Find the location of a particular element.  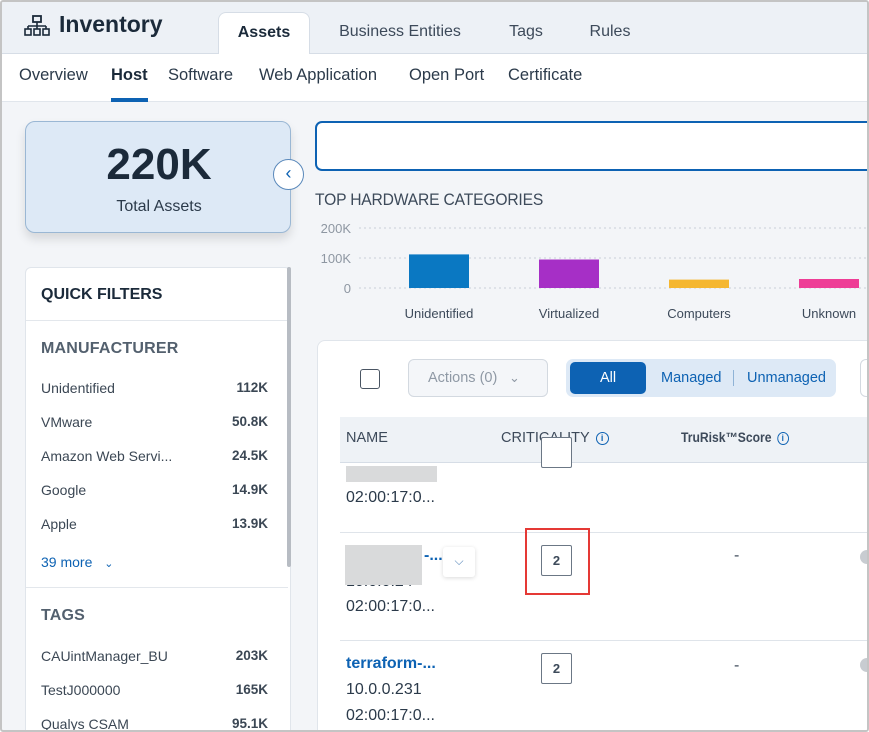

highlight-annotation is located at coordinates (557, 561).